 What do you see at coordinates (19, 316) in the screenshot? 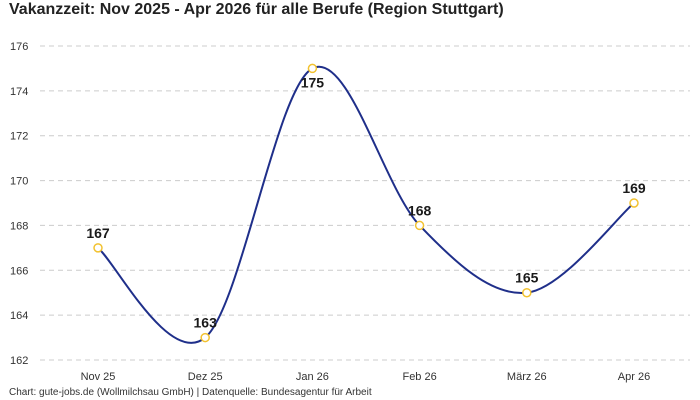
I see `y-tick-label: 164` at bounding box center [19, 316].